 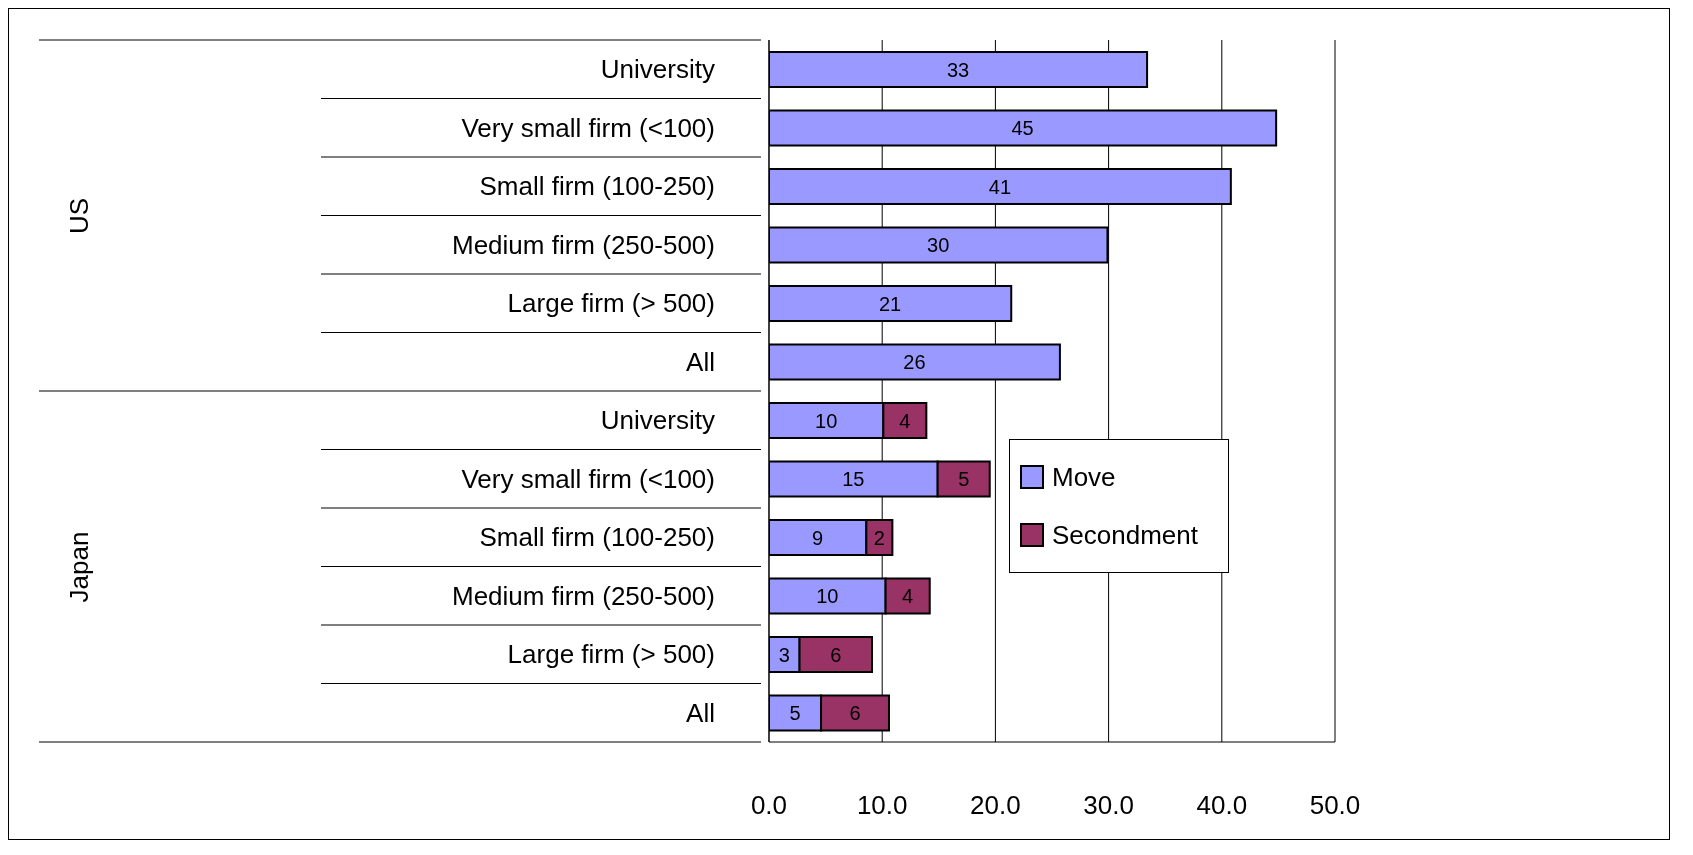 What do you see at coordinates (769, 805) in the screenshot?
I see `x-tick-label: 0.0` at bounding box center [769, 805].